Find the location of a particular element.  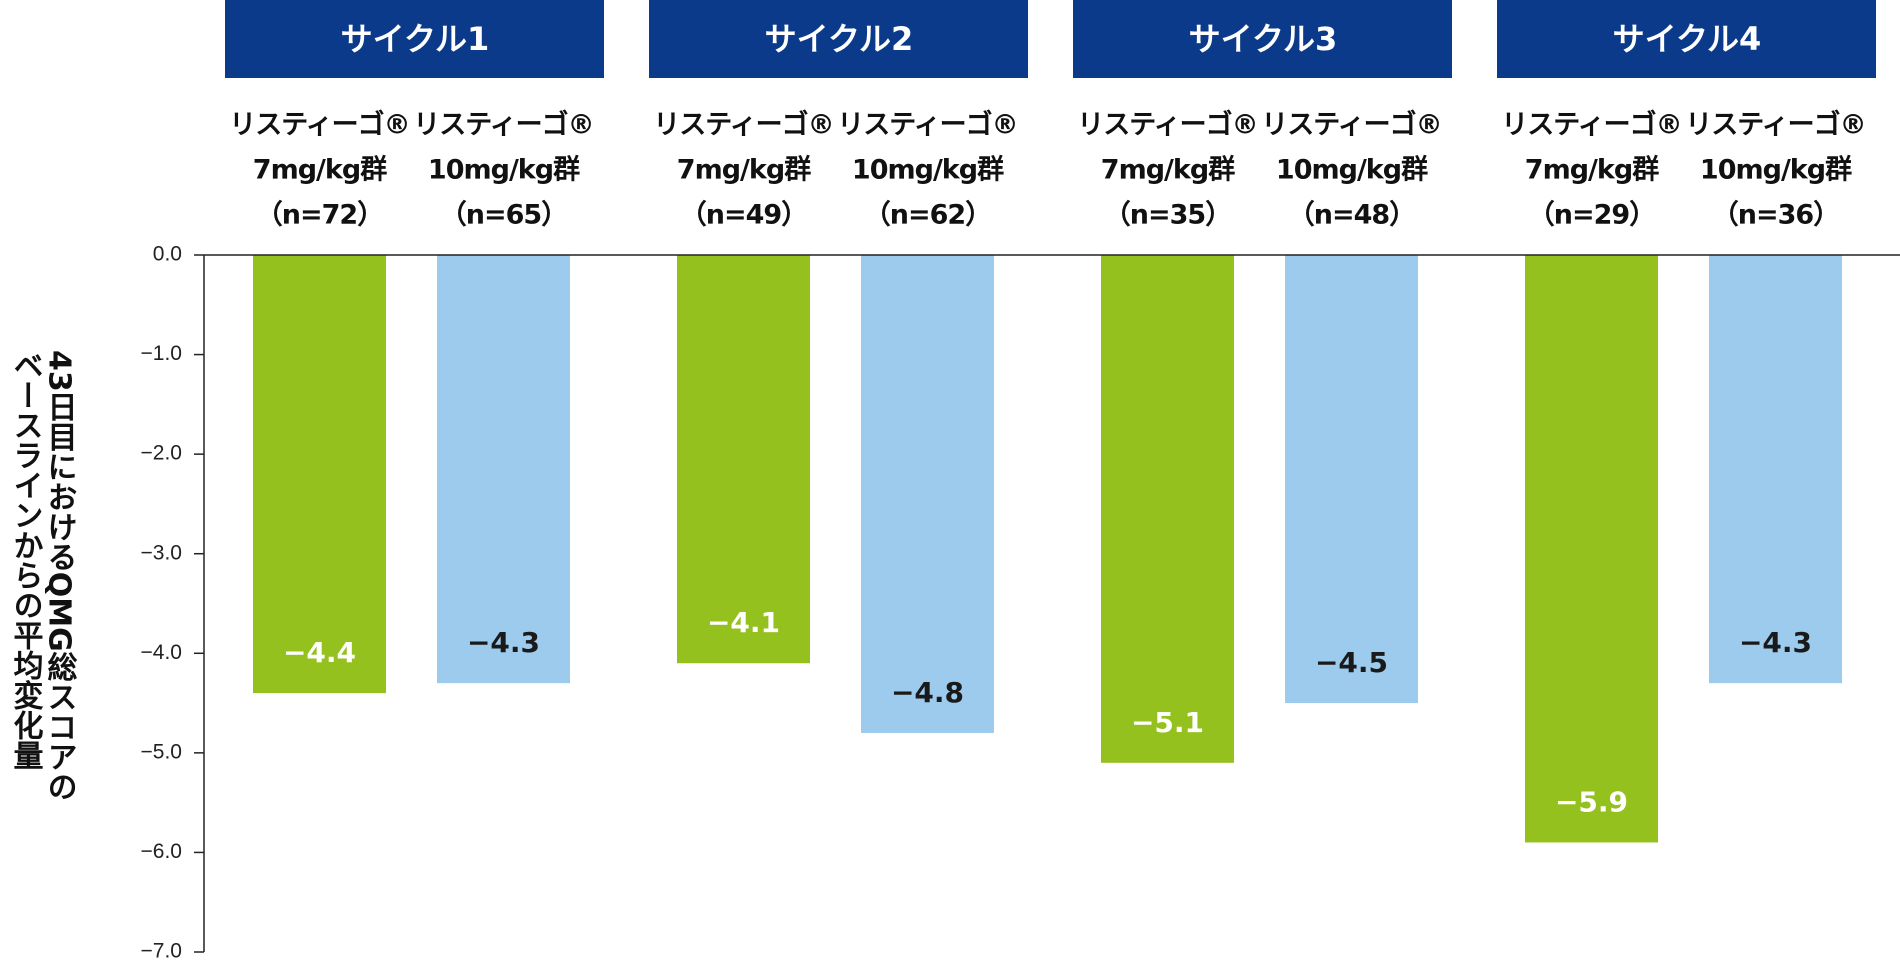

bar-header-label: （n=36） is located at coordinates (1775, 215).